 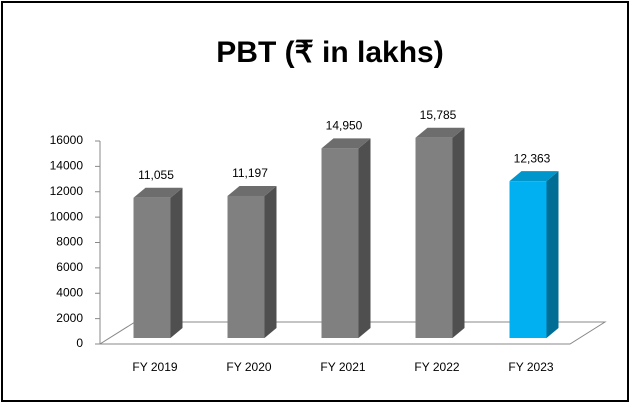 What do you see at coordinates (67, 166) in the screenshot?
I see `y-tick-label: 14000` at bounding box center [67, 166].